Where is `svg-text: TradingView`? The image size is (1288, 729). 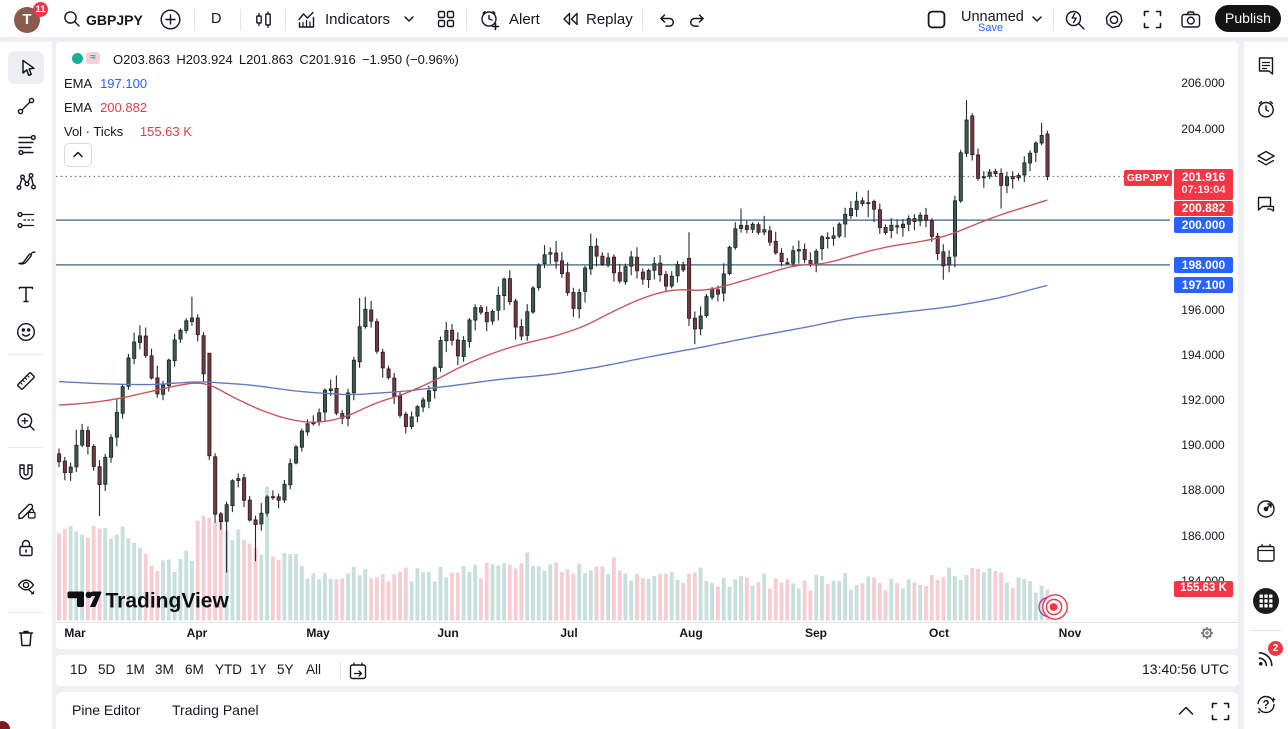 svg-text: TradingView is located at coordinates (168, 601).